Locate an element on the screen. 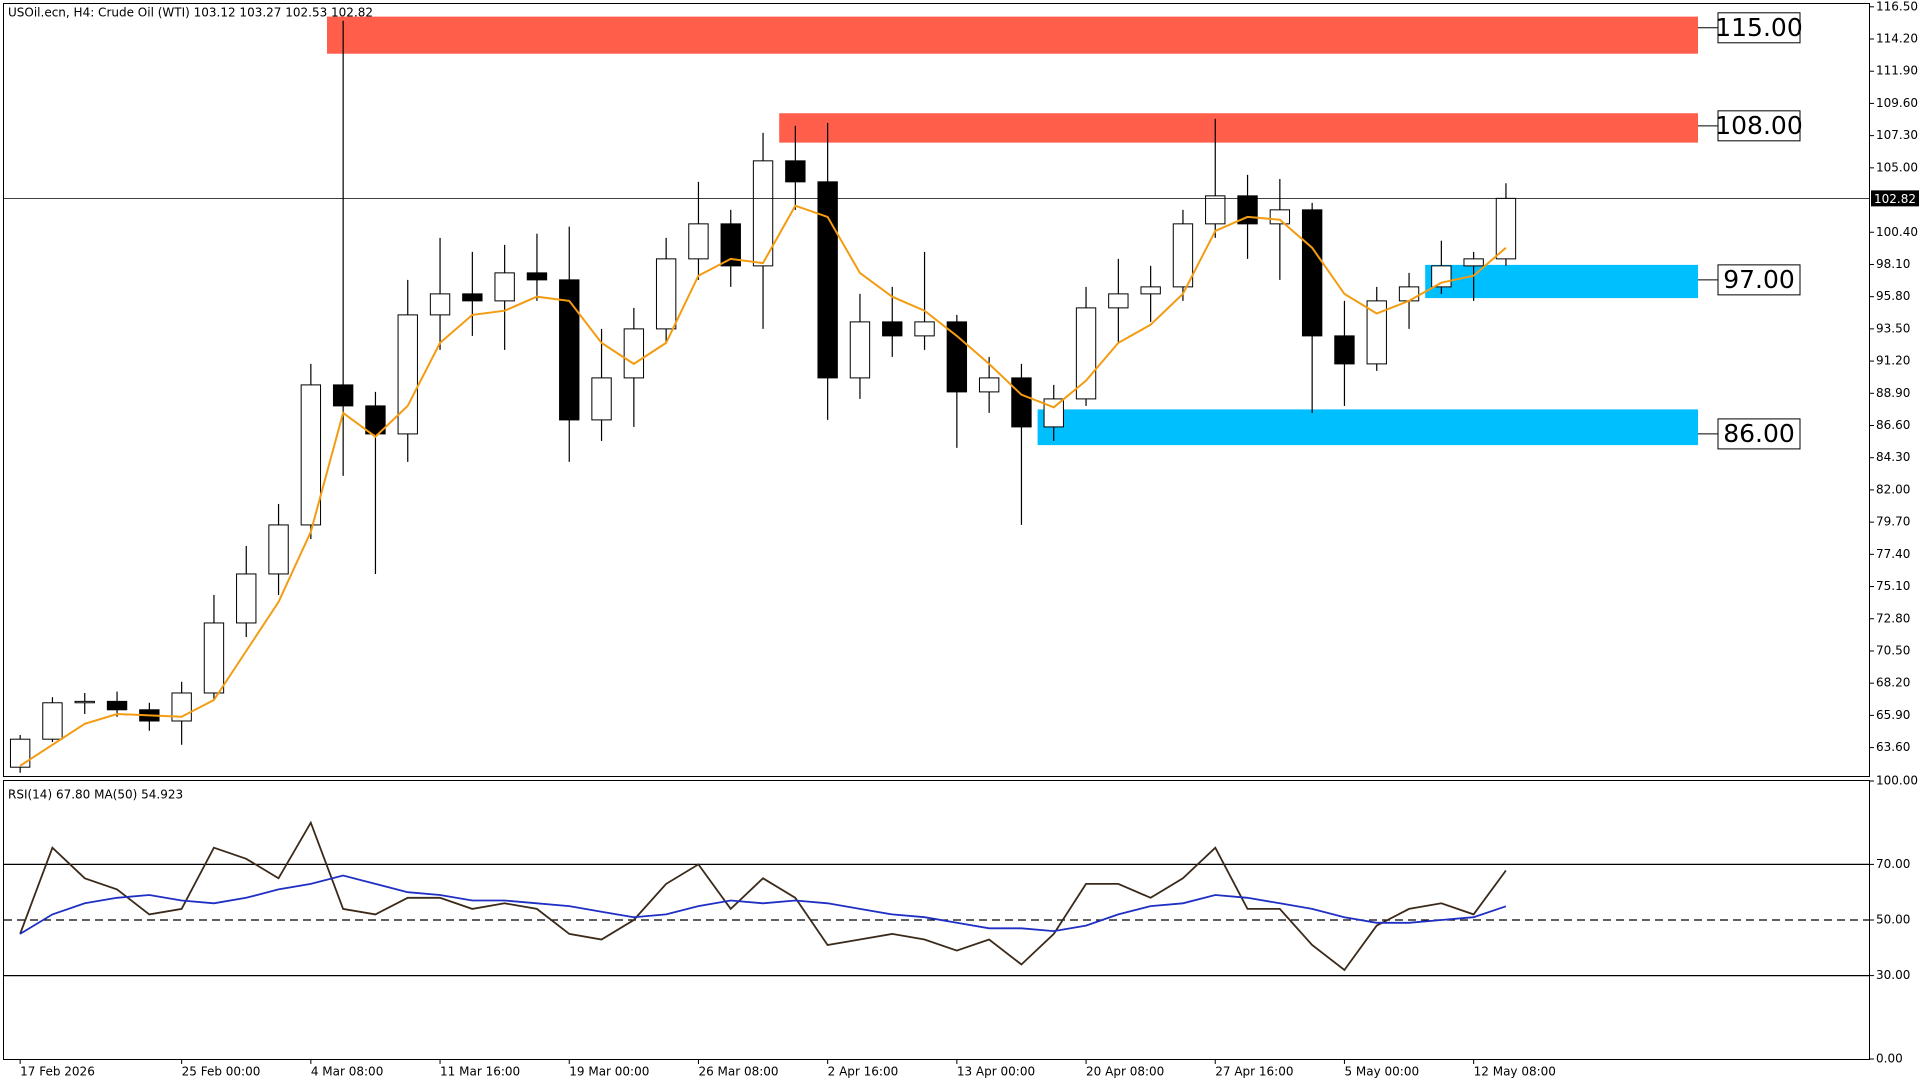 This screenshot has height=1080, width=1920. last-price-label: 102.82 is located at coordinates (1895, 199).